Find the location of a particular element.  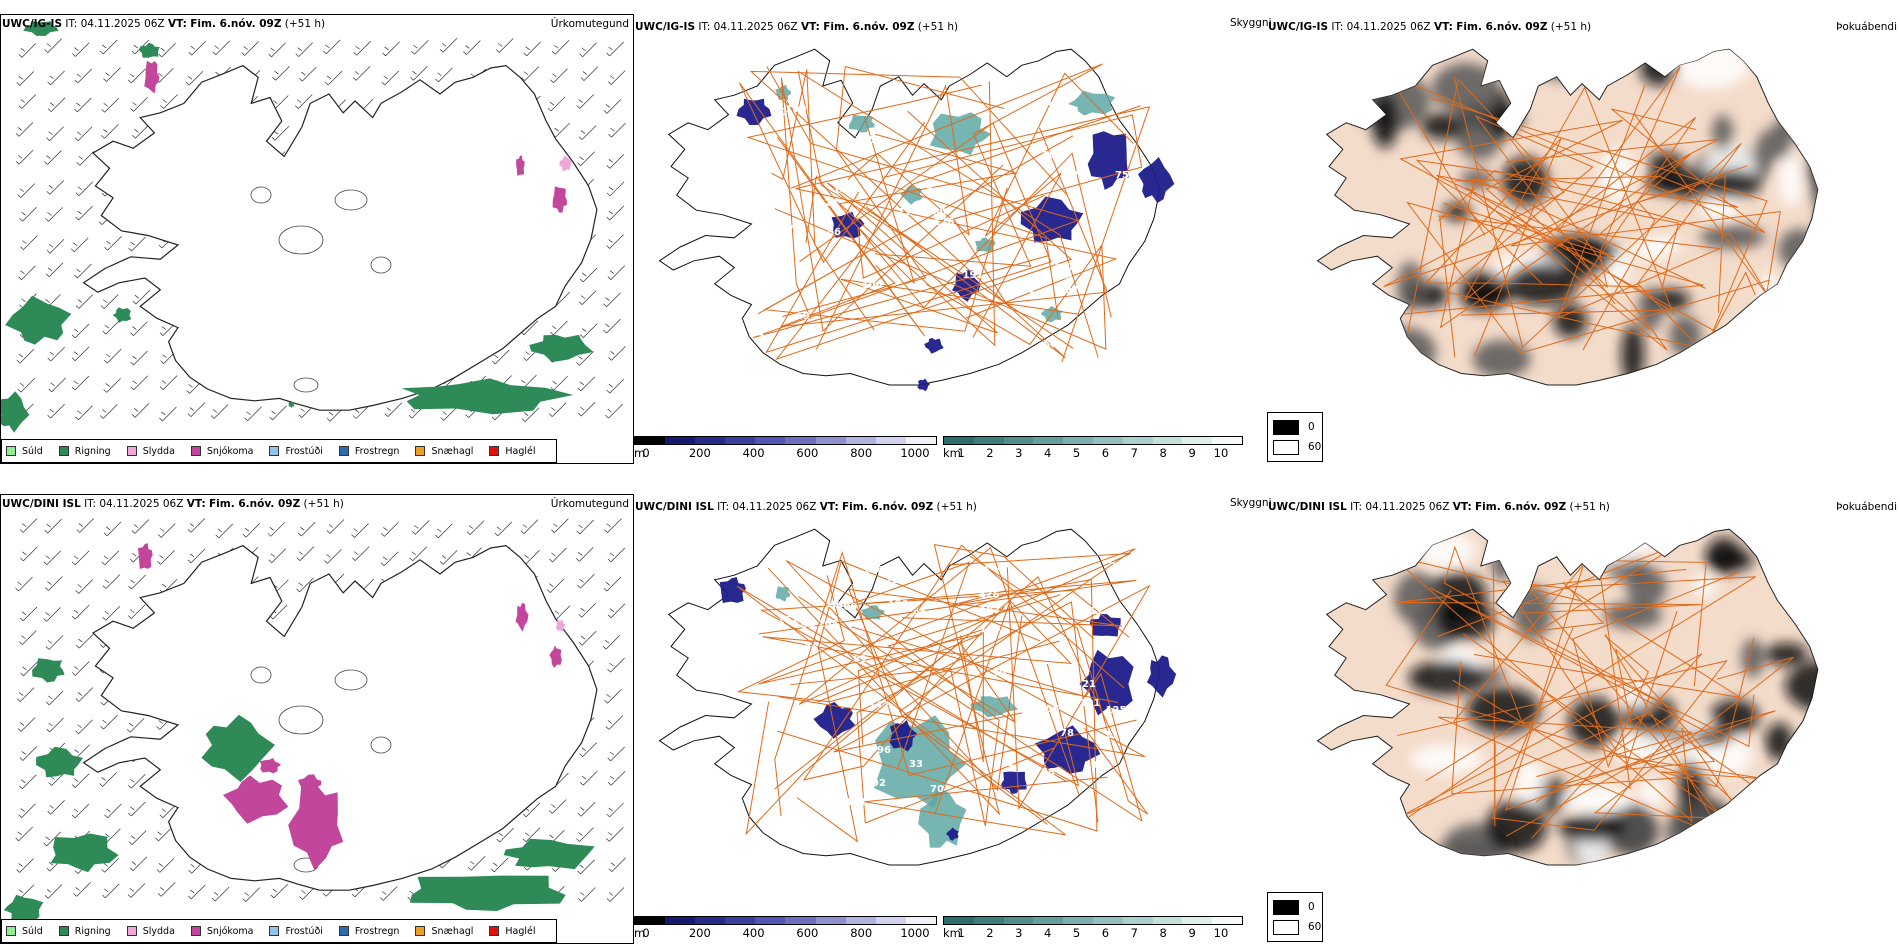

legend-label: Frostregn is located at coordinates (377, 451).